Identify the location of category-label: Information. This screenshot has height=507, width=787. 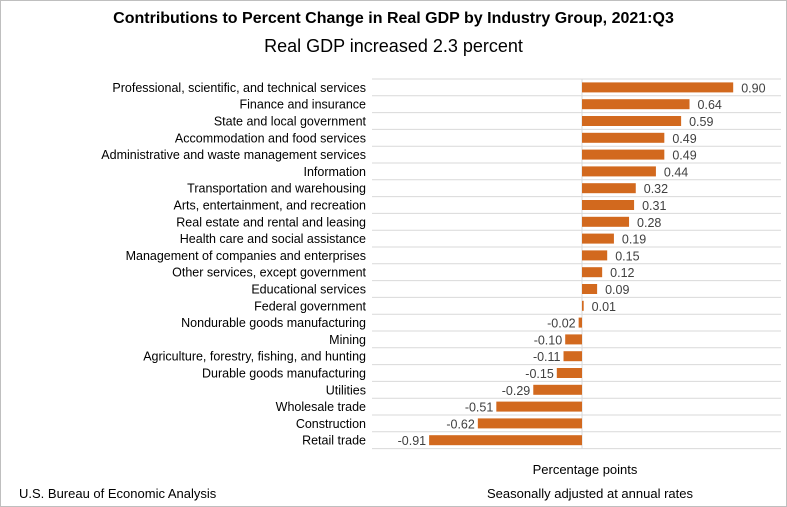
(334, 172).